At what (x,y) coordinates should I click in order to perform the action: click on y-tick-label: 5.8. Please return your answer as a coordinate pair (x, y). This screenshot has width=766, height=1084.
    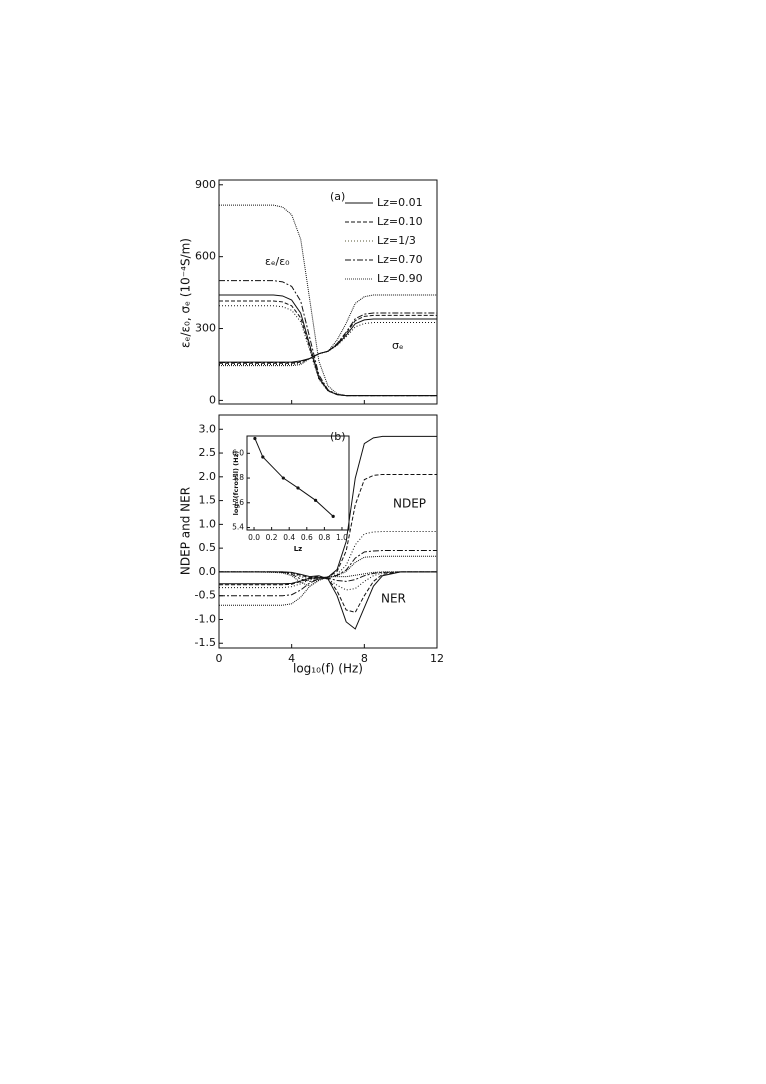
    Looking at the image, I should click on (238, 477).